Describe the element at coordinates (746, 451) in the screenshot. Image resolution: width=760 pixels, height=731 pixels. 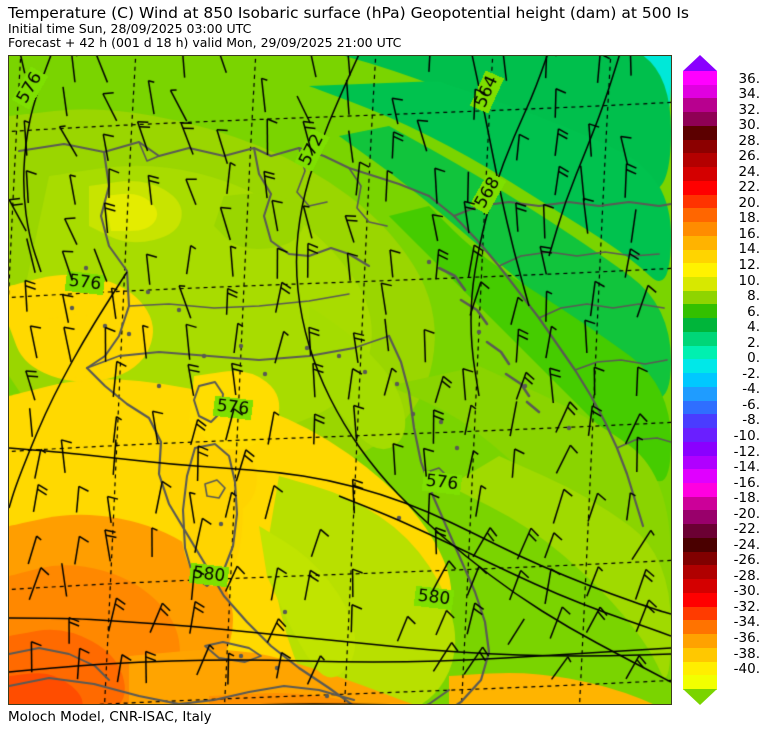
I see `colorbar-tick-label: -12.` at that location.